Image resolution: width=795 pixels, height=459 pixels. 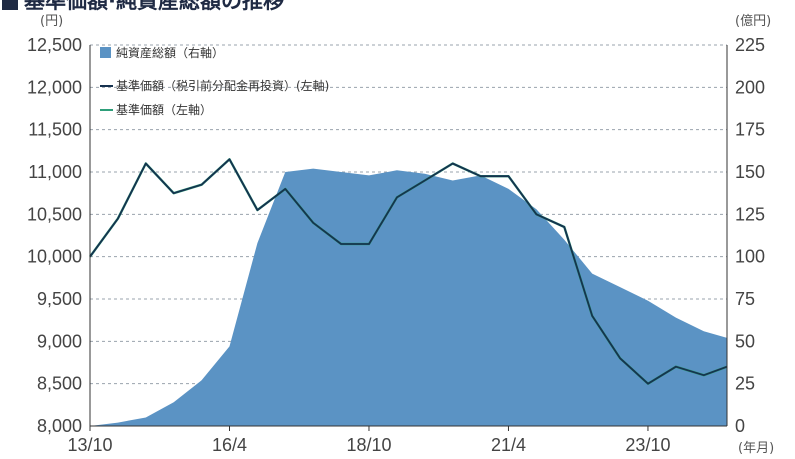 What do you see at coordinates (59, 299) in the screenshot?
I see `y-left-tick-label: 9,500` at bounding box center [59, 299].